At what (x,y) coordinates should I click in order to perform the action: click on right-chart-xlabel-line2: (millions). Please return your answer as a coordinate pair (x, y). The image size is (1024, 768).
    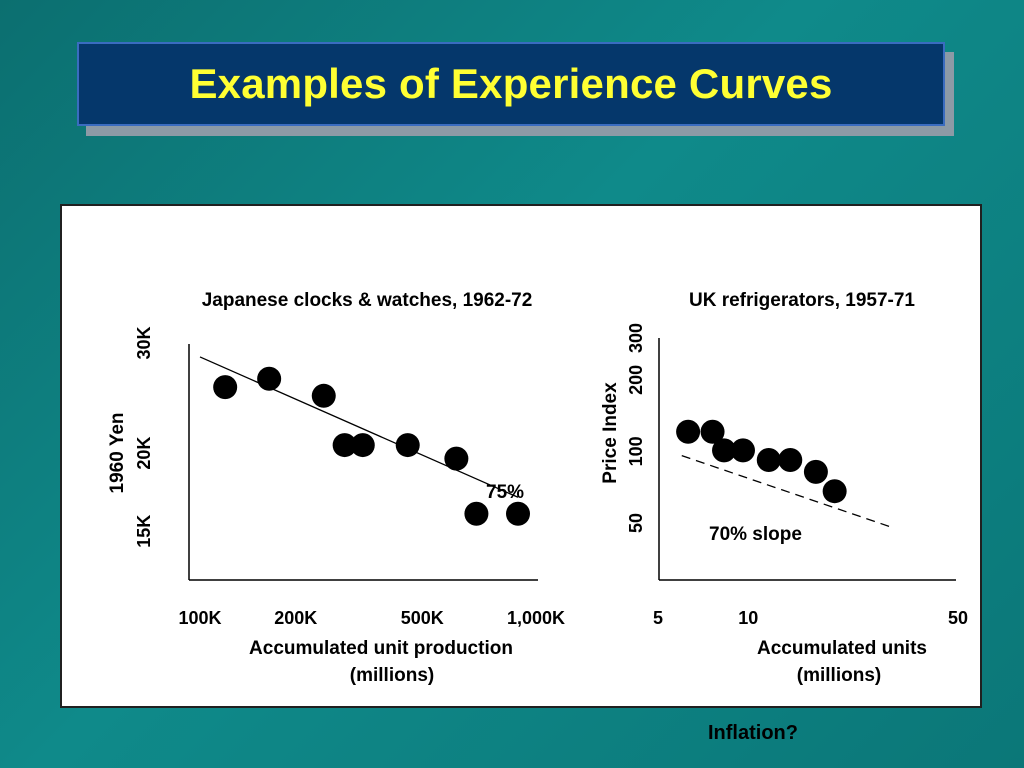
    Looking at the image, I should click on (839, 675).